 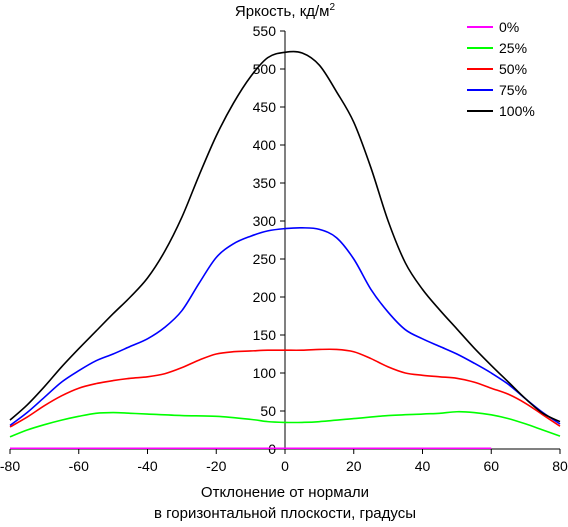 I want to click on y-tick-label: 50, so click(x=268, y=411).